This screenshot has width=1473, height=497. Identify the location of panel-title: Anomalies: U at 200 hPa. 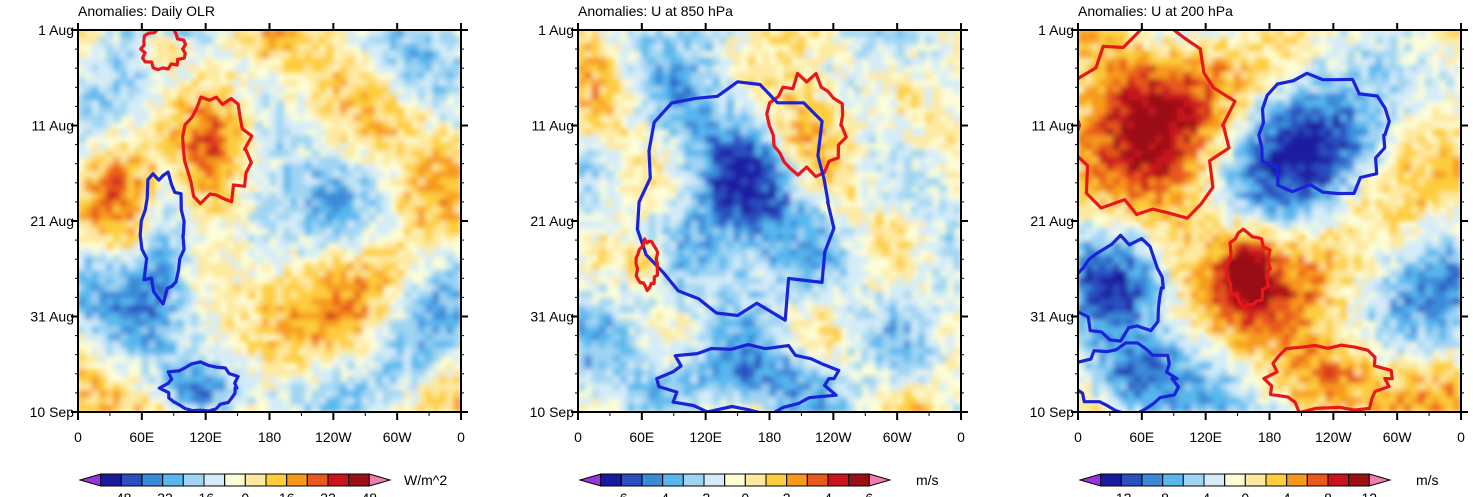
(1155, 11).